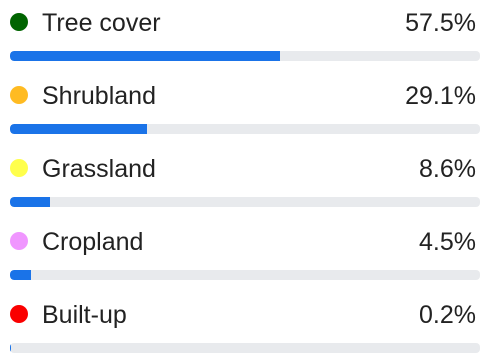  What do you see at coordinates (241, 22) in the screenshot?
I see `row-header: Tree cover 57.5%` at bounding box center [241, 22].